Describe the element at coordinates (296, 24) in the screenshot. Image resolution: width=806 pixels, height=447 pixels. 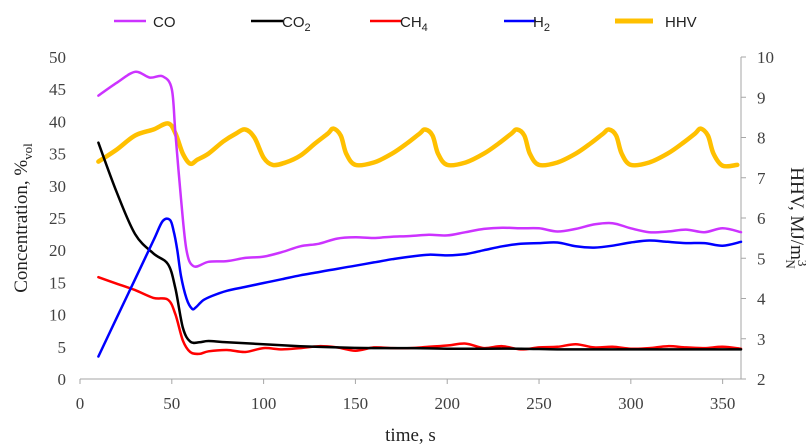
I see `legend-label-co2: CO2` at that location.